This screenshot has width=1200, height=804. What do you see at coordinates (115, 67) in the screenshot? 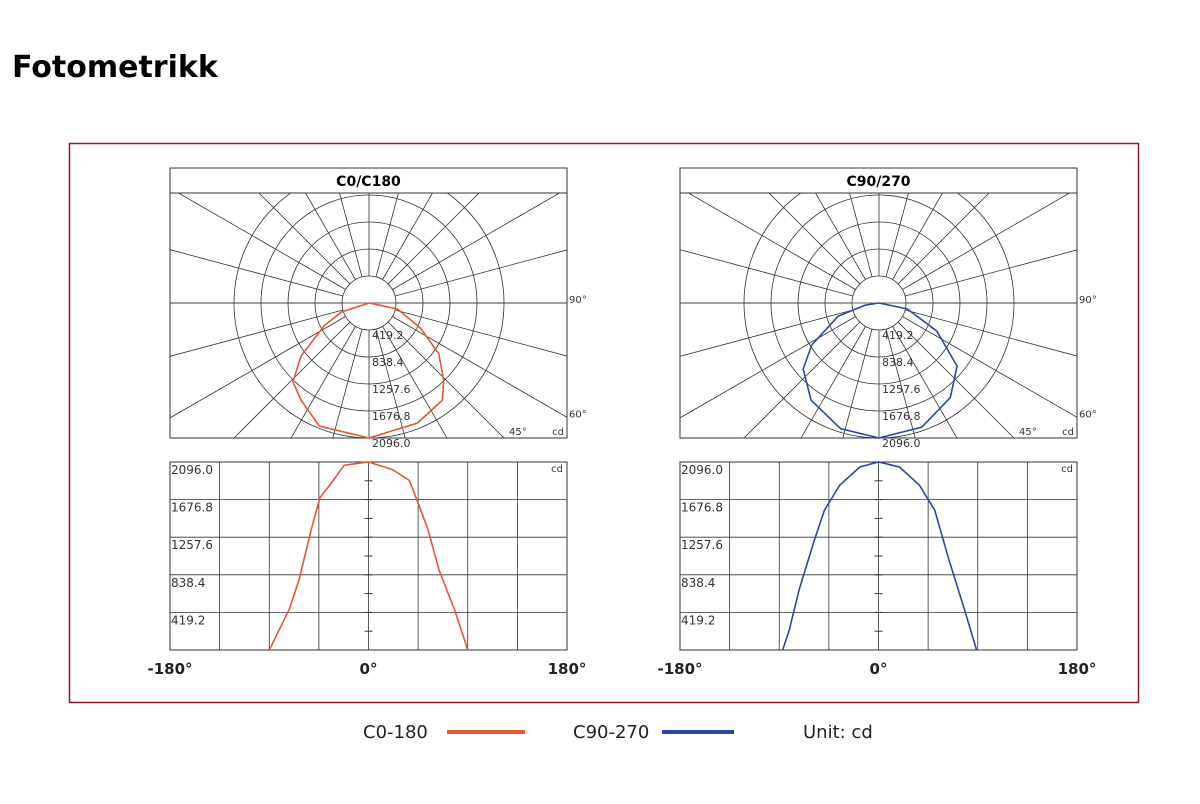
I see `page-title: Fotometrikk` at bounding box center [115, 67].